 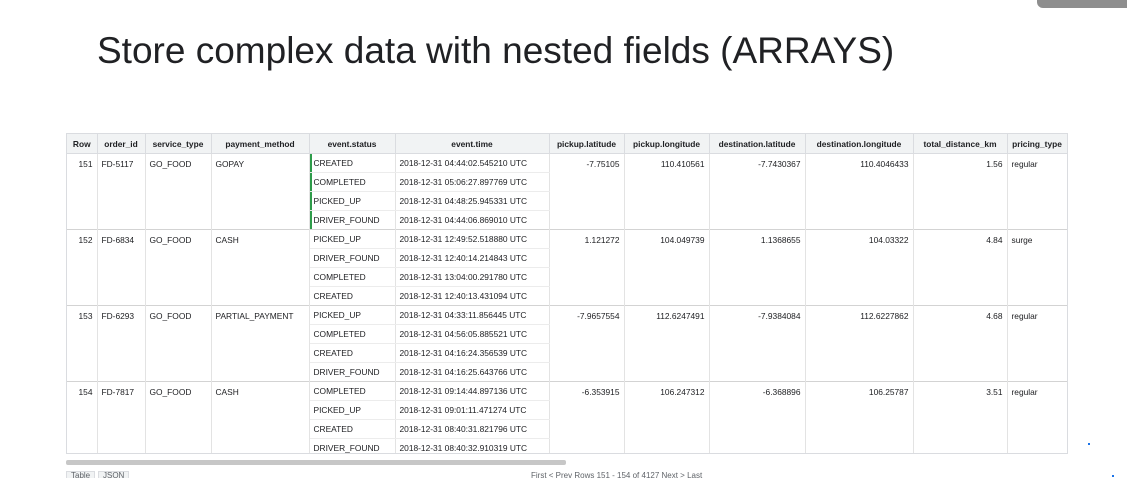 What do you see at coordinates (1037, 144) in the screenshot?
I see `column-header: pricing_type` at bounding box center [1037, 144].